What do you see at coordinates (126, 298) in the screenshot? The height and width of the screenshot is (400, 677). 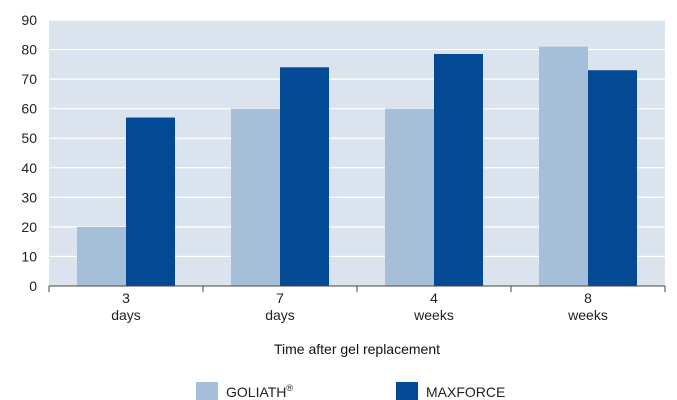 I see `x-tick-label: 3` at bounding box center [126, 298].